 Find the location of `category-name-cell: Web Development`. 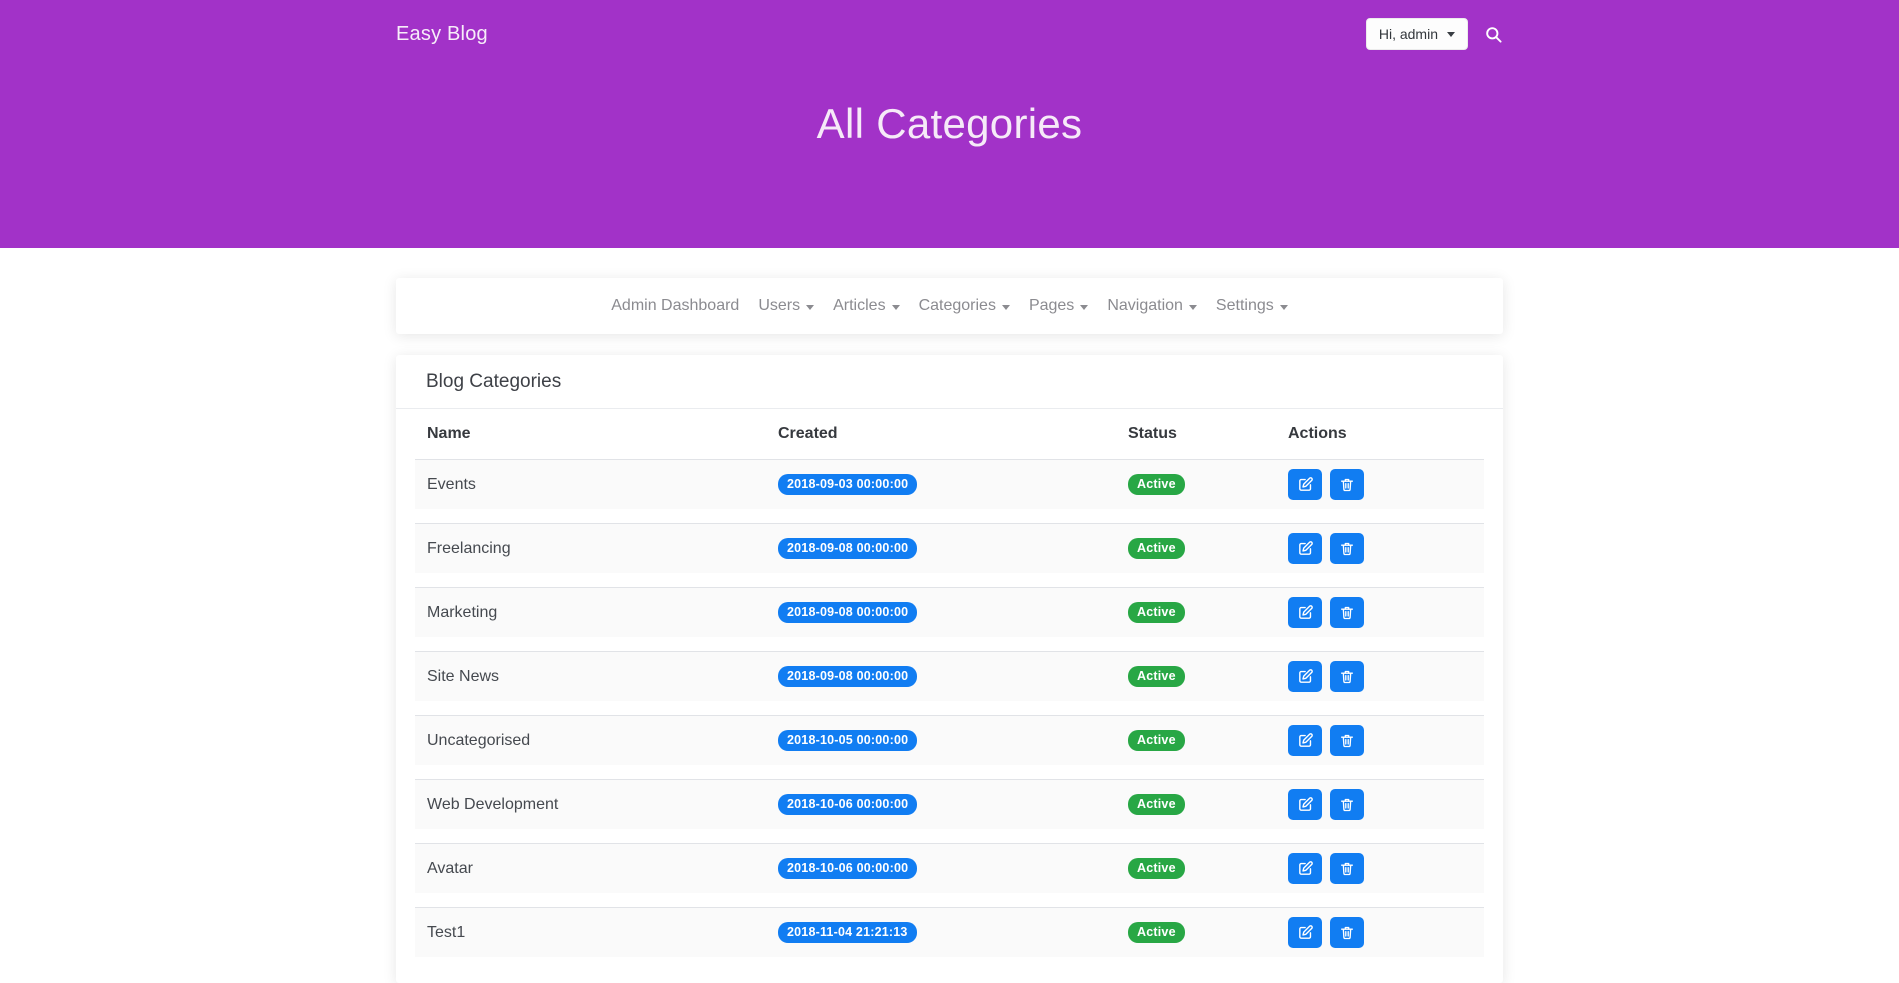

category-name-cell: Web Development is located at coordinates (590, 804).